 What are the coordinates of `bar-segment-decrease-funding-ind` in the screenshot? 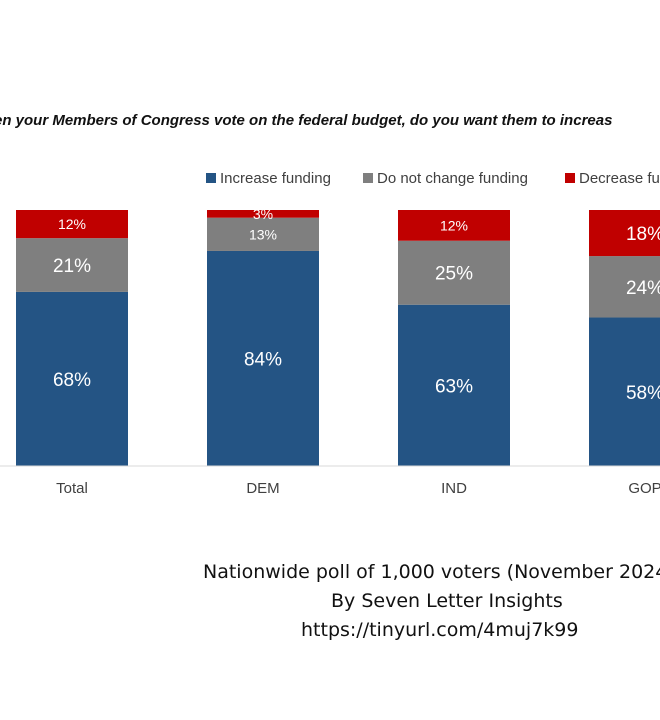 It's located at (454, 225).